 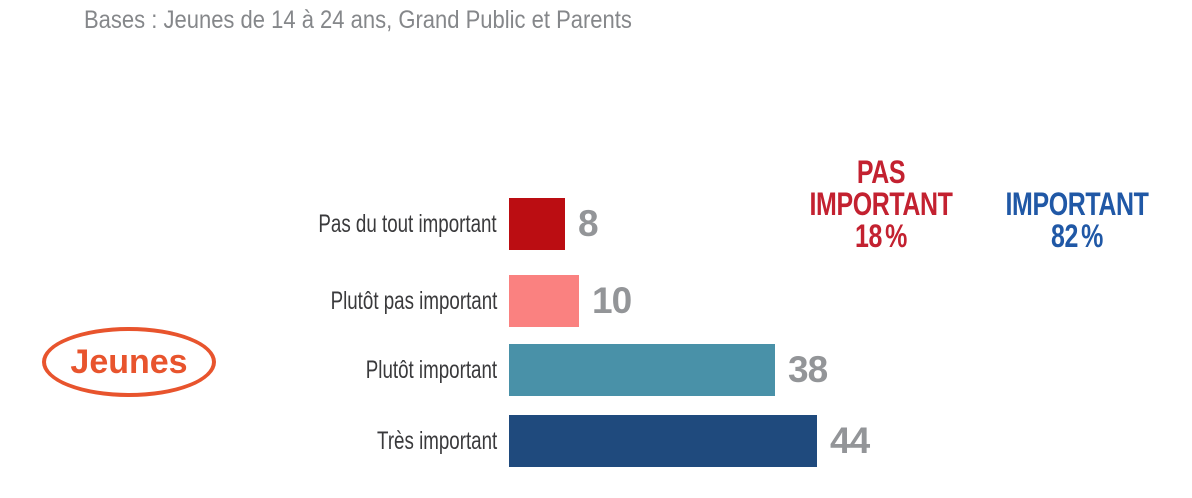 What do you see at coordinates (588, 223) in the screenshot?
I see `value-label: 8` at bounding box center [588, 223].